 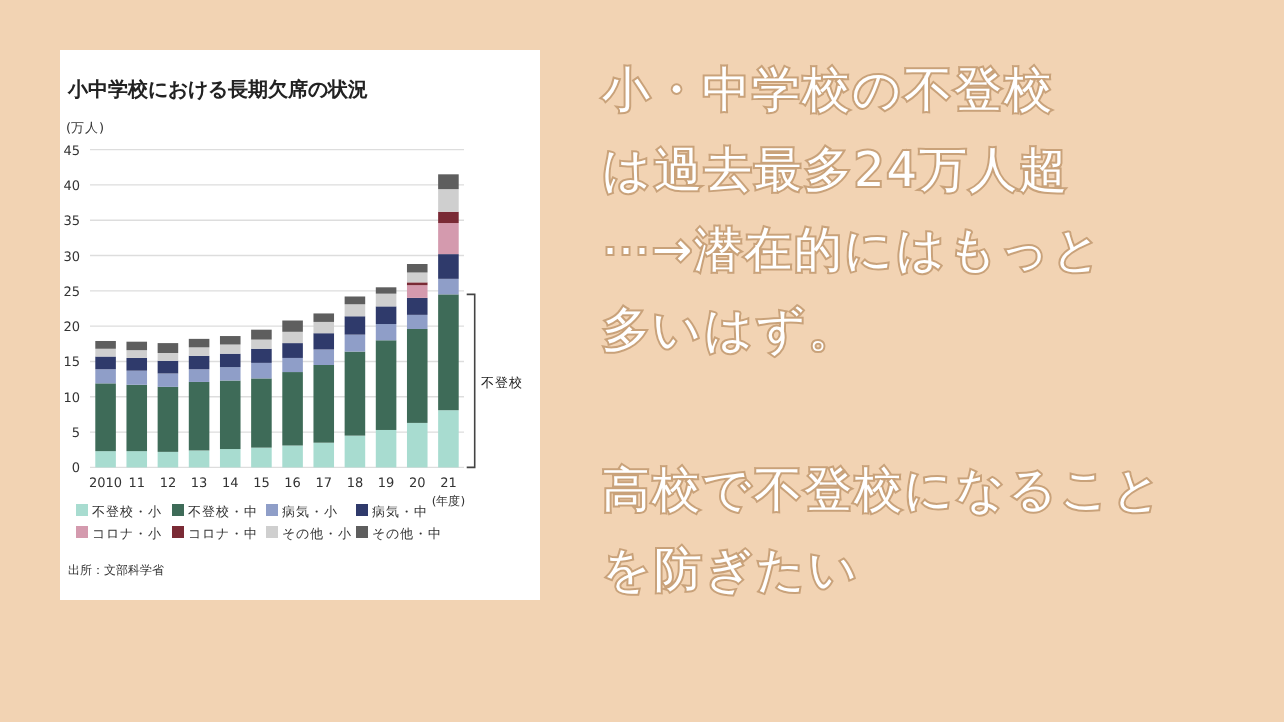 I want to click on text: を防ぎたい, so click(x=731, y=570).